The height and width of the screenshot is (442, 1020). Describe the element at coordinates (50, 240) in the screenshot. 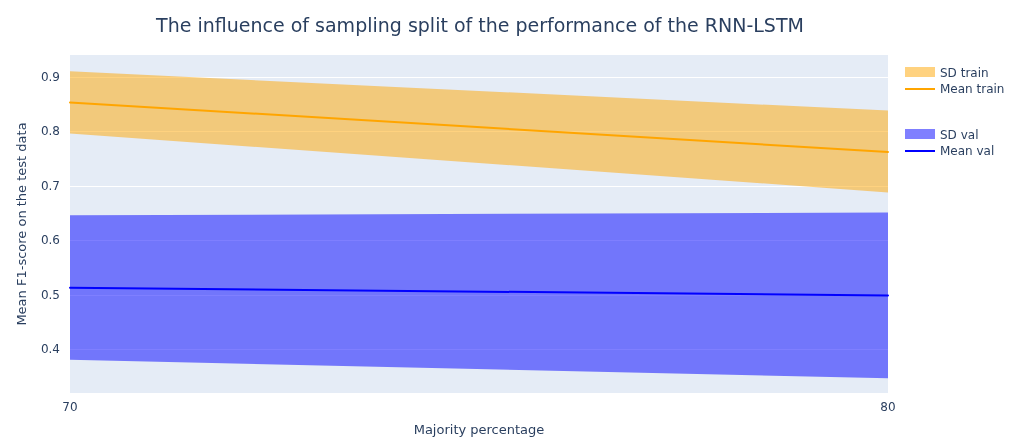

I see `y-tick-label: 0.6` at that location.